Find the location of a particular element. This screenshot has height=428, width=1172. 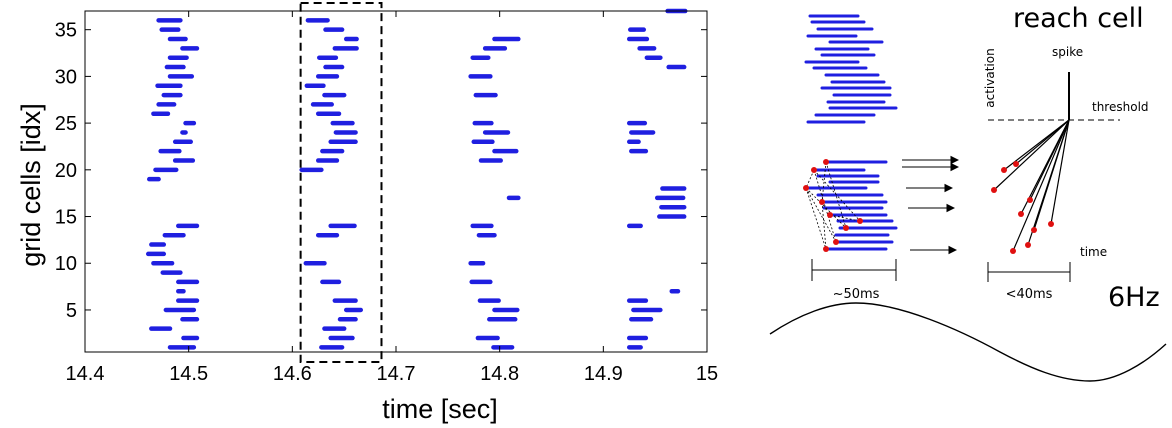

highlight-window-box is located at coordinates (341, 182).